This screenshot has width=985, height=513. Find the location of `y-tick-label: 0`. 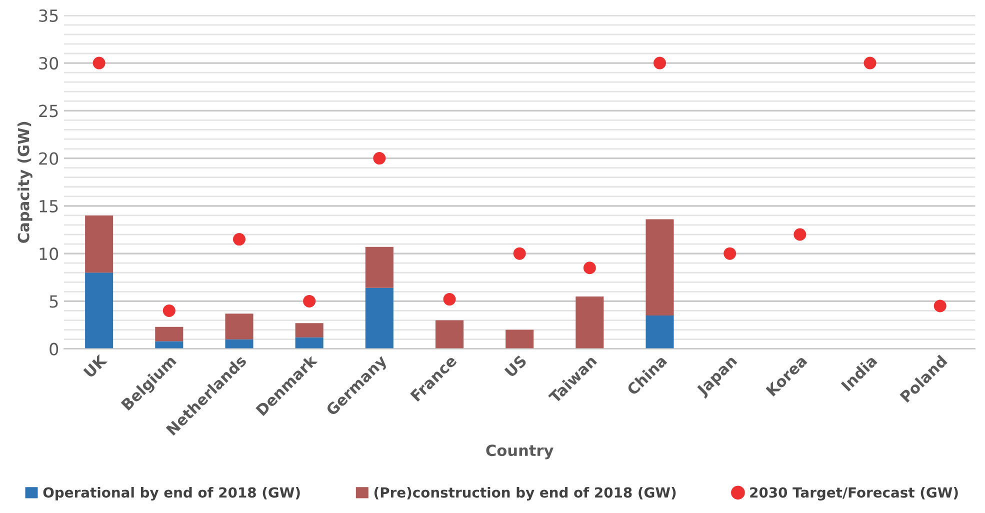

y-tick-label: 0 is located at coordinates (54, 349).